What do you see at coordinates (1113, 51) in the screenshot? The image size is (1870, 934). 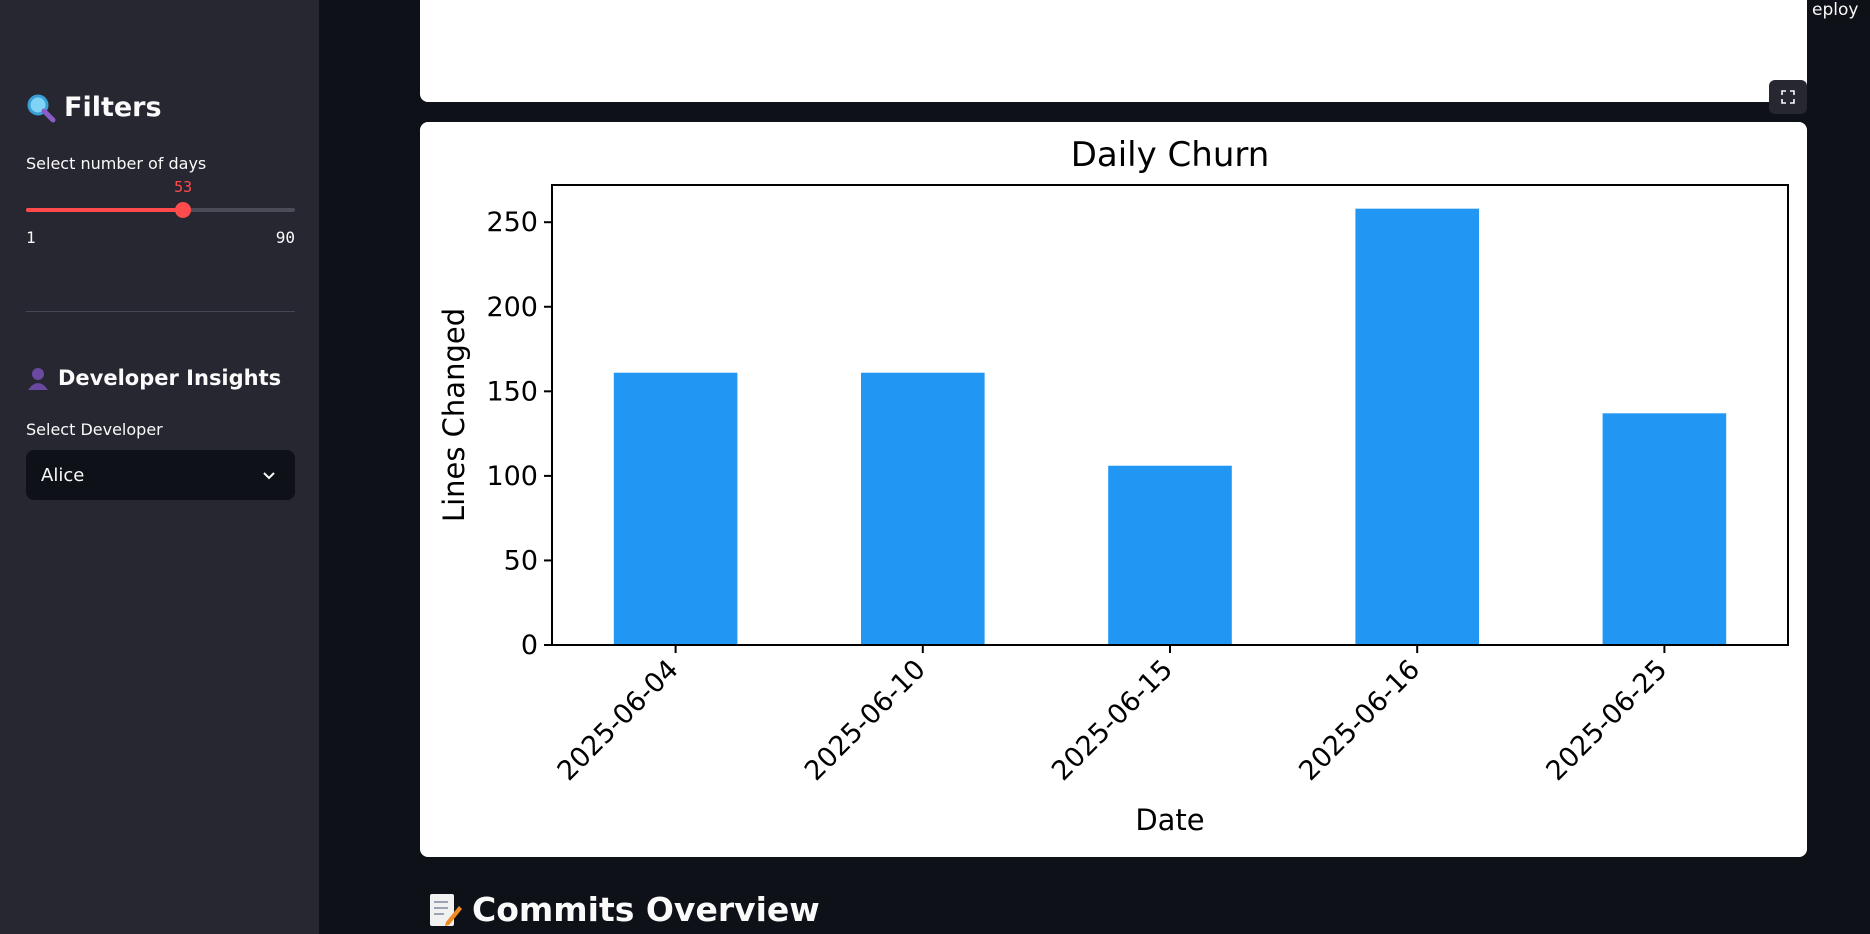 I see `previous-chart-card` at bounding box center [1113, 51].